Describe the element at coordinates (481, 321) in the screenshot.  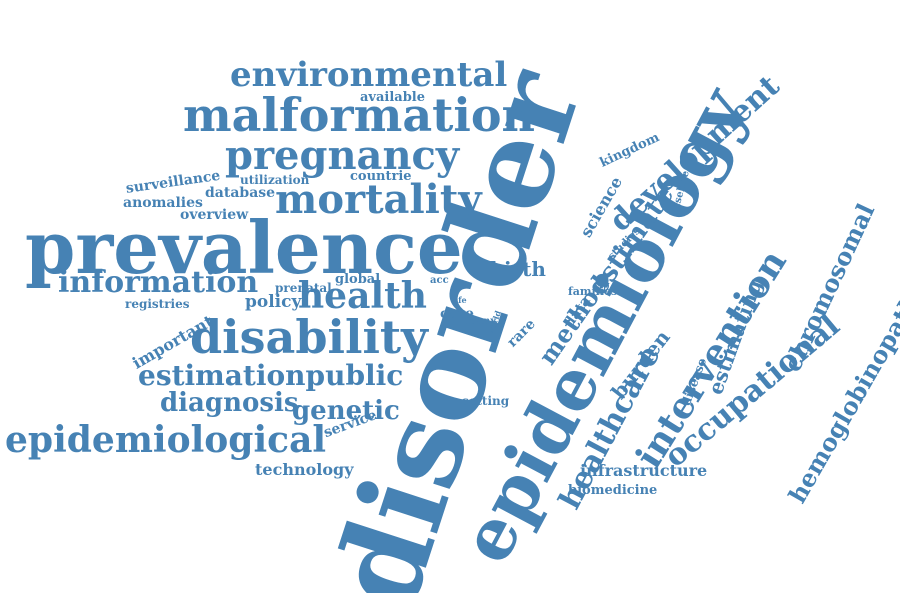
I see `word-many: many` at that location.